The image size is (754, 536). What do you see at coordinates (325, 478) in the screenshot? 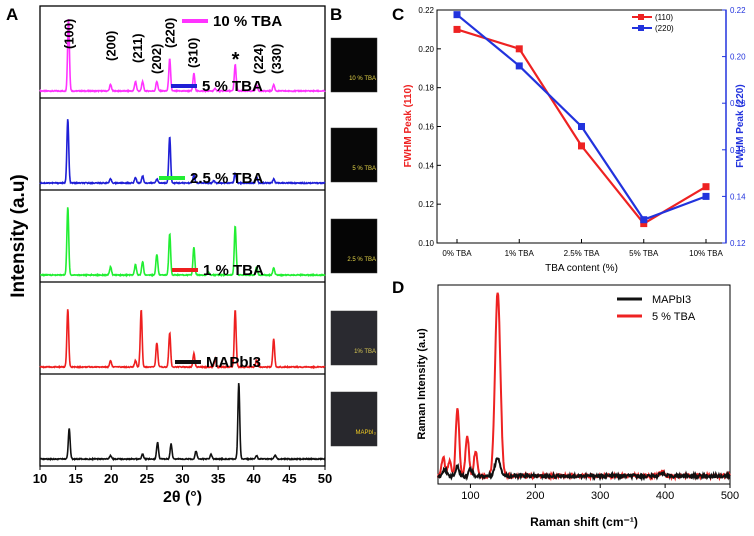
I see `xrd-x-tick-label: 50` at bounding box center [325, 478].